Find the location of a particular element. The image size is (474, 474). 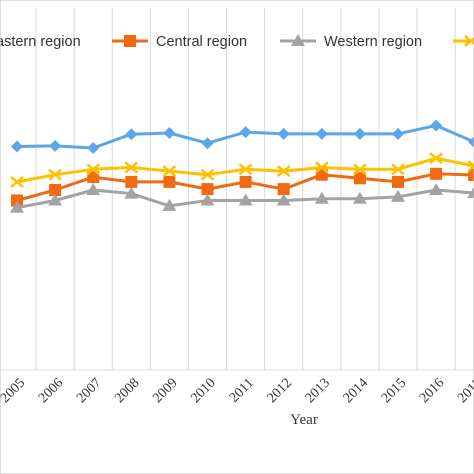

legend-label: astern region is located at coordinates (40, 42).